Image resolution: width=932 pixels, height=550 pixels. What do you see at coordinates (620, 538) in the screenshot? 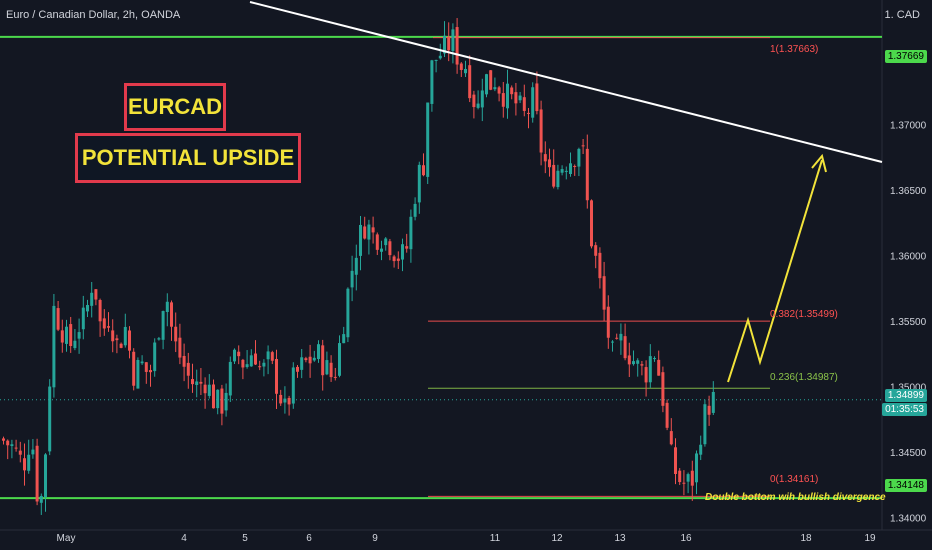
I see `time-tick-label: 13` at bounding box center [620, 538].